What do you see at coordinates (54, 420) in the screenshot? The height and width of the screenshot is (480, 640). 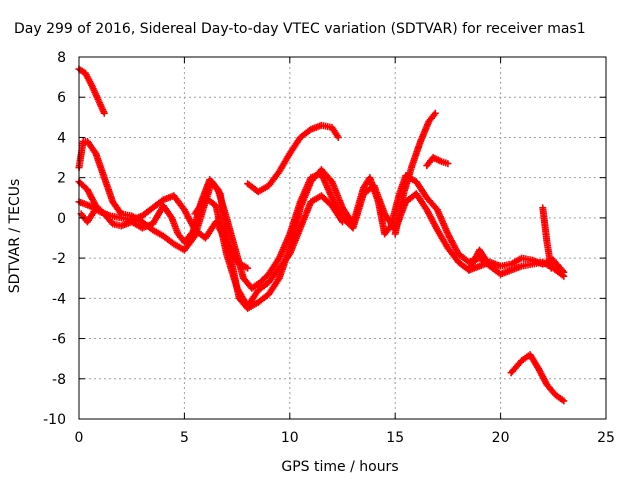 I see `y-tick-label-0: -10` at bounding box center [54, 420].